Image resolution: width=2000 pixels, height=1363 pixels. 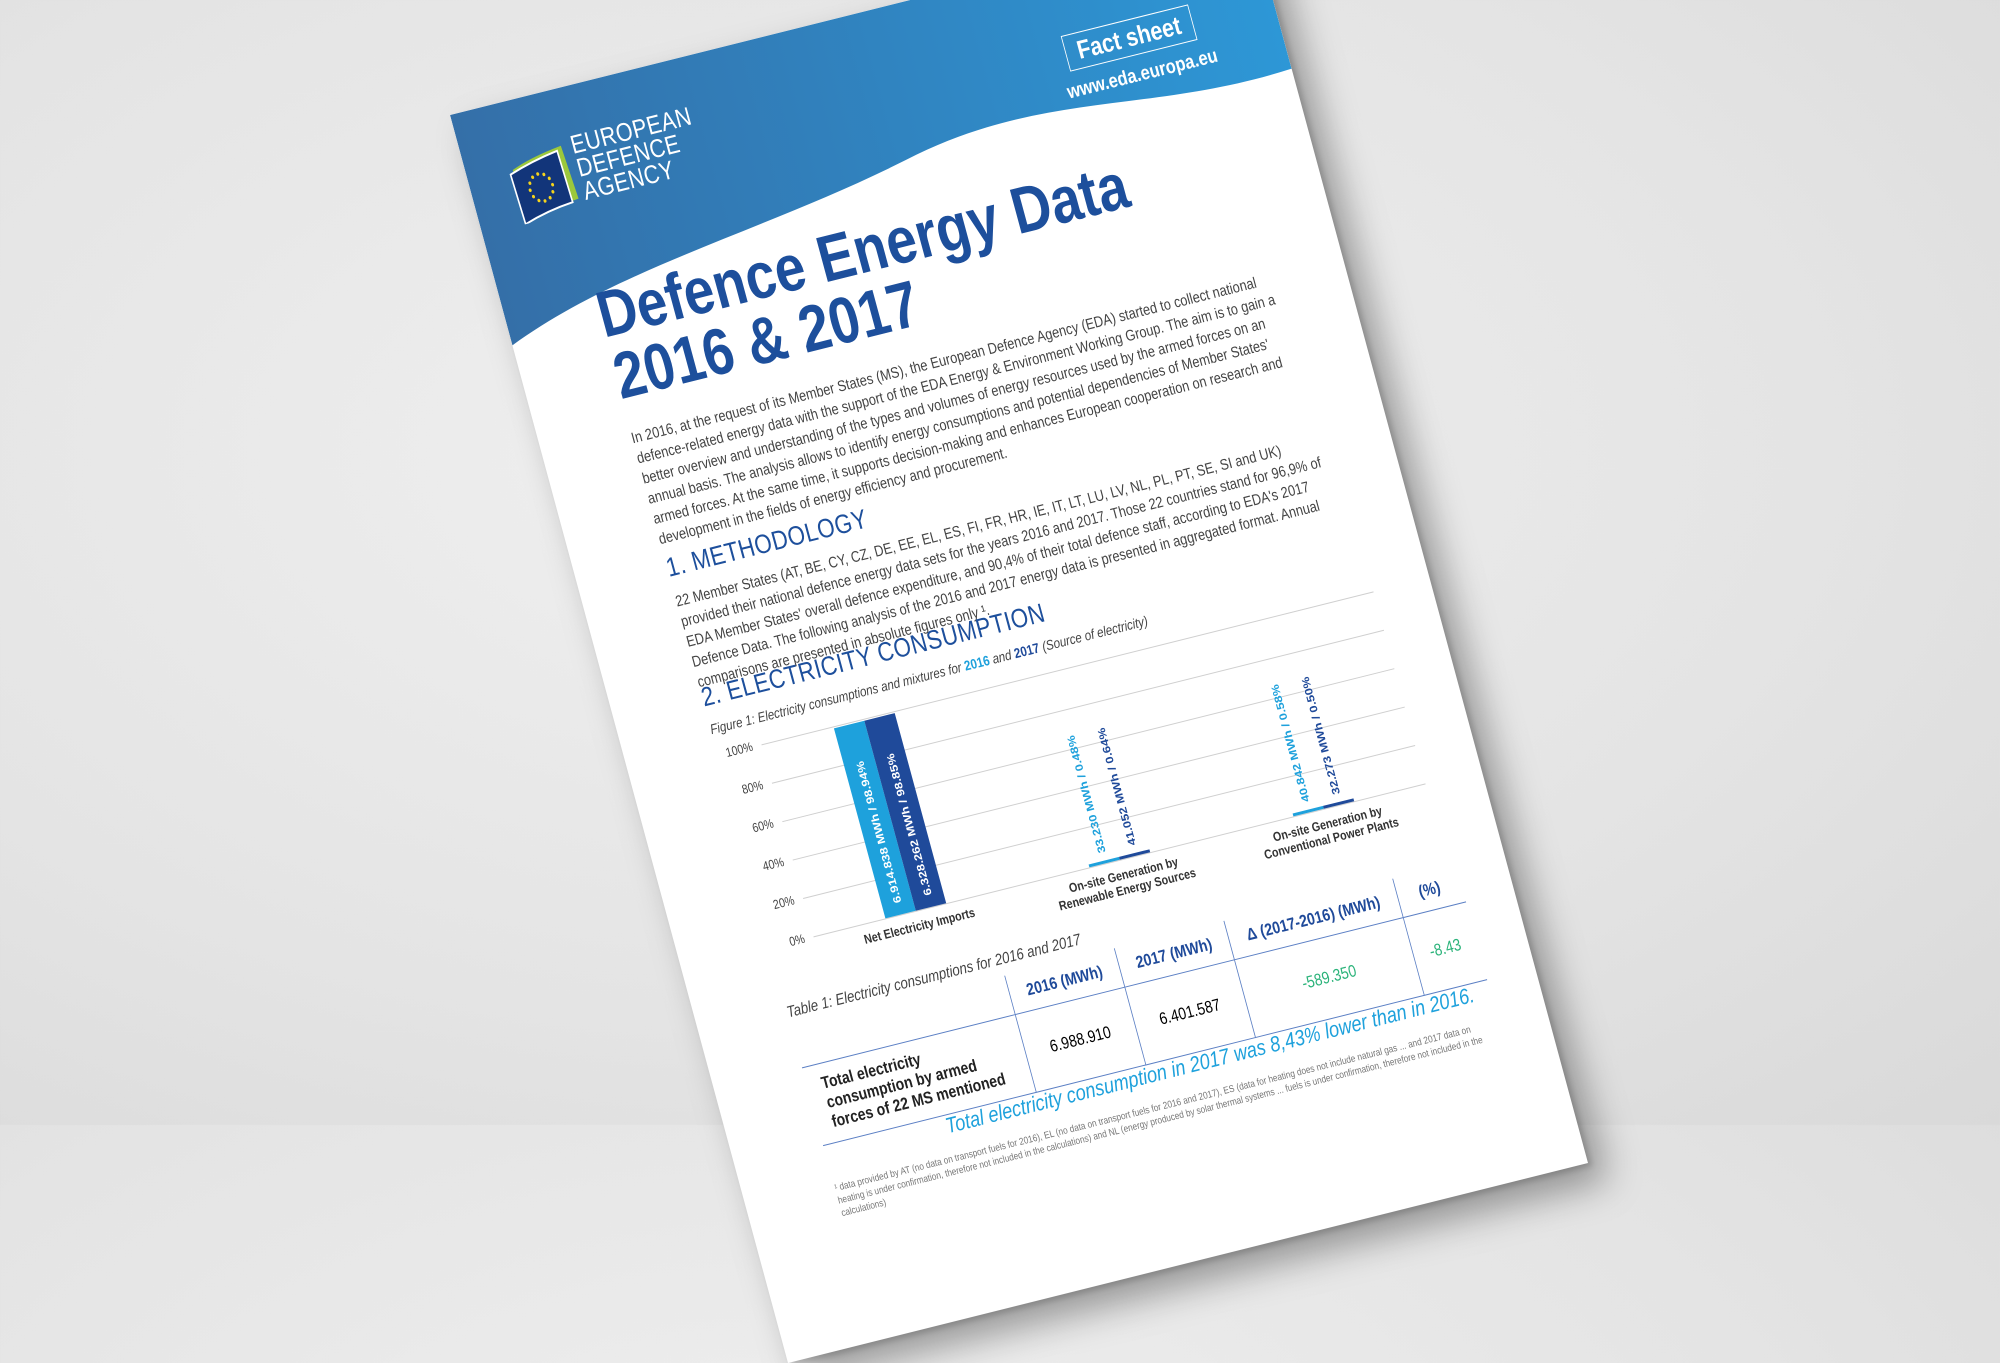 What do you see at coordinates (773, 864) in the screenshot?
I see `y-tick-label: 40%` at bounding box center [773, 864].